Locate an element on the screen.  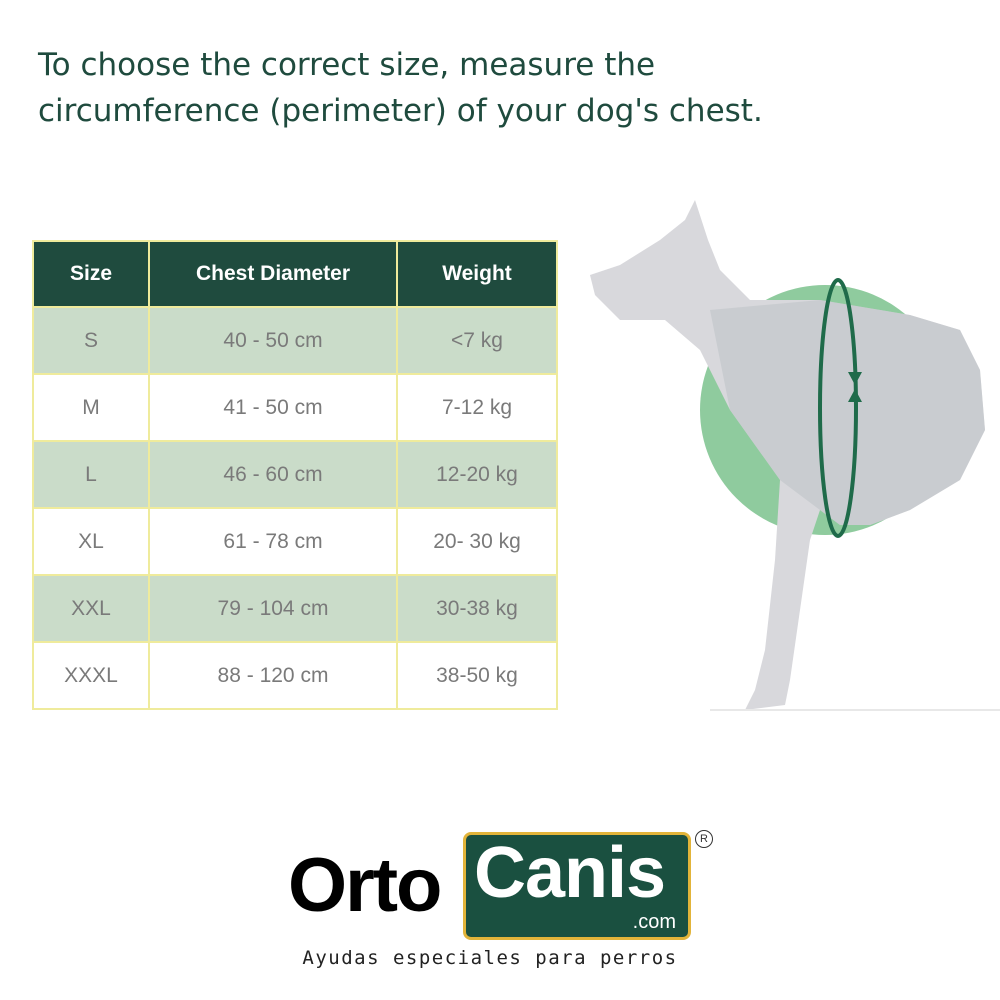
cell: XL is located at coordinates (91, 541).